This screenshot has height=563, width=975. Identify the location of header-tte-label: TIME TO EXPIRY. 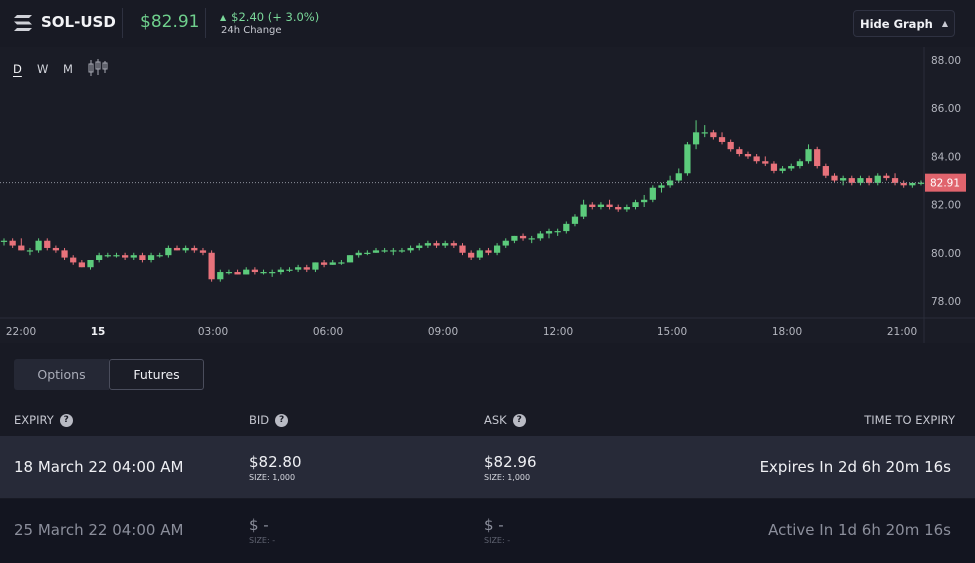
(909, 420).